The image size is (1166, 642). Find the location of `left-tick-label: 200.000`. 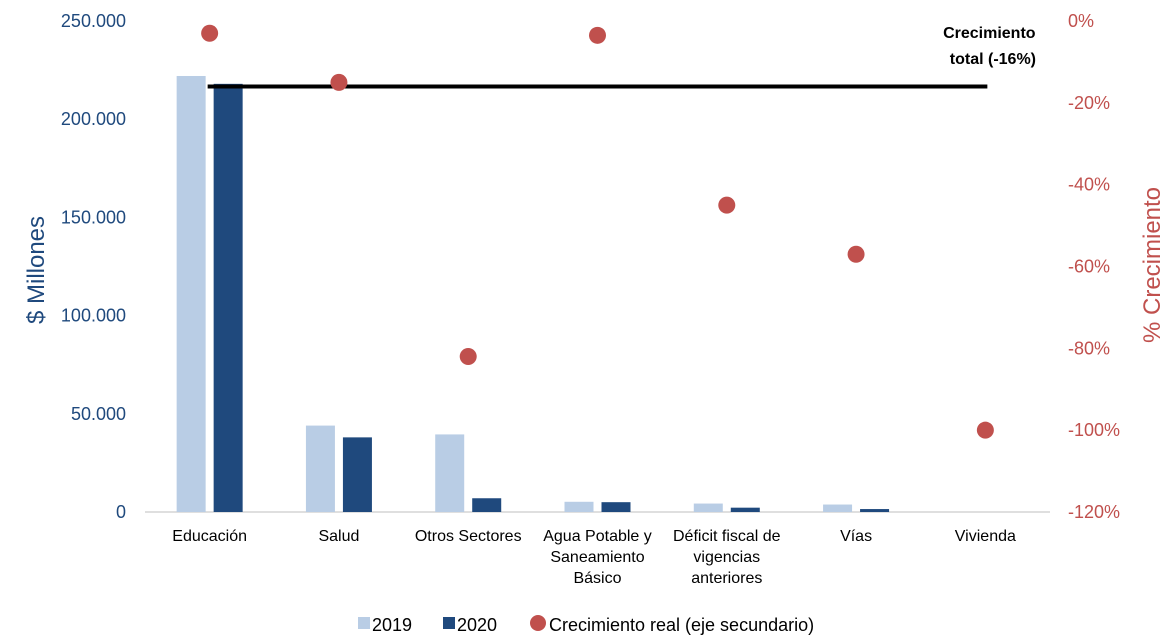

left-tick-label: 200.000 is located at coordinates (93, 119).